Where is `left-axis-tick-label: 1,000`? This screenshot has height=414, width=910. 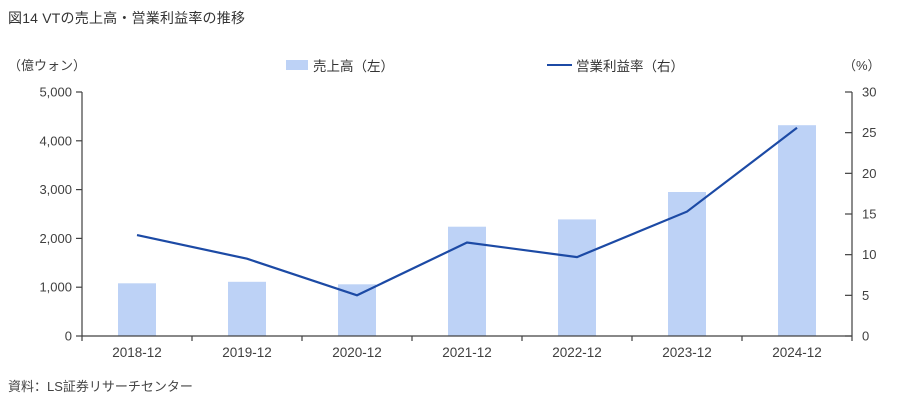
left-axis-tick-label: 1,000 is located at coordinates (55, 287).